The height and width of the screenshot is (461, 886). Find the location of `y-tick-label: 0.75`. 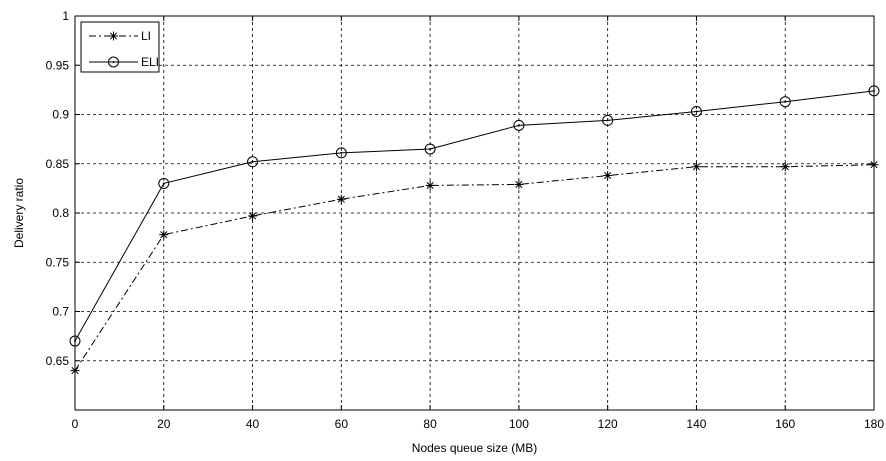

y-tick-label: 0.75 is located at coordinates (58, 262).